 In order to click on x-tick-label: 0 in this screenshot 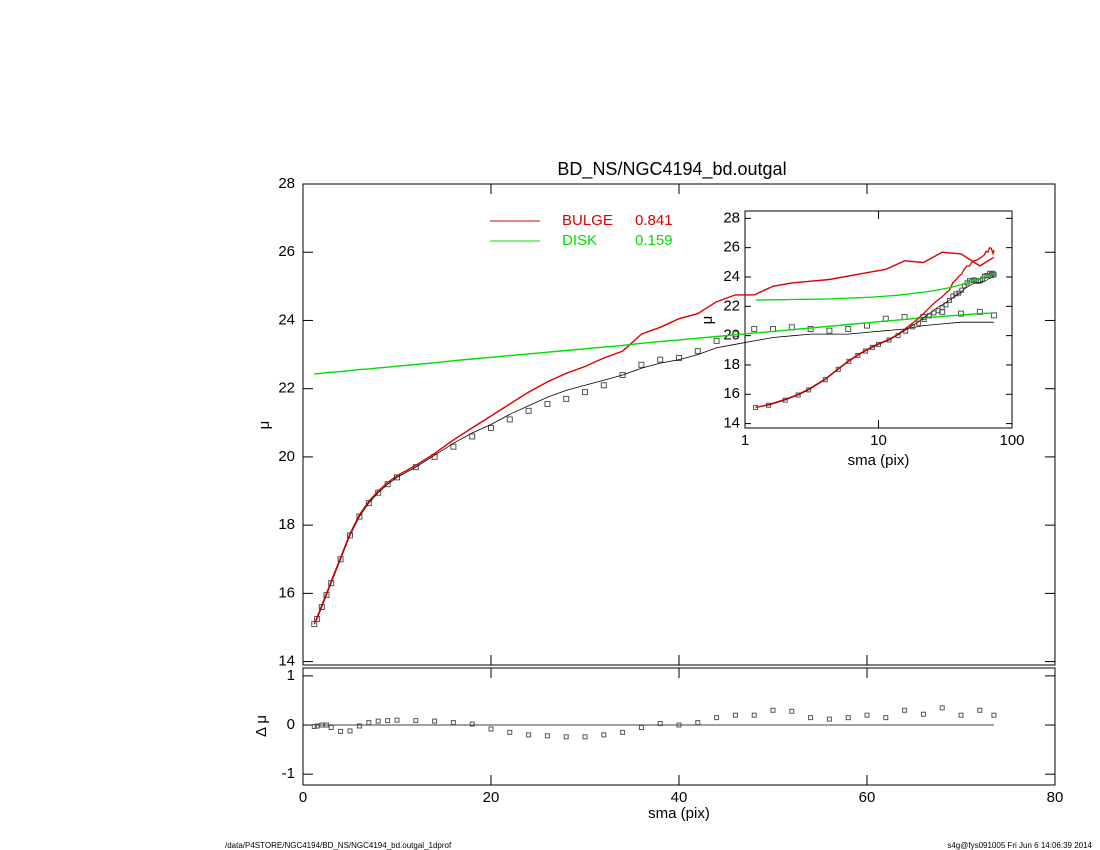, I will do `click(303, 797)`.